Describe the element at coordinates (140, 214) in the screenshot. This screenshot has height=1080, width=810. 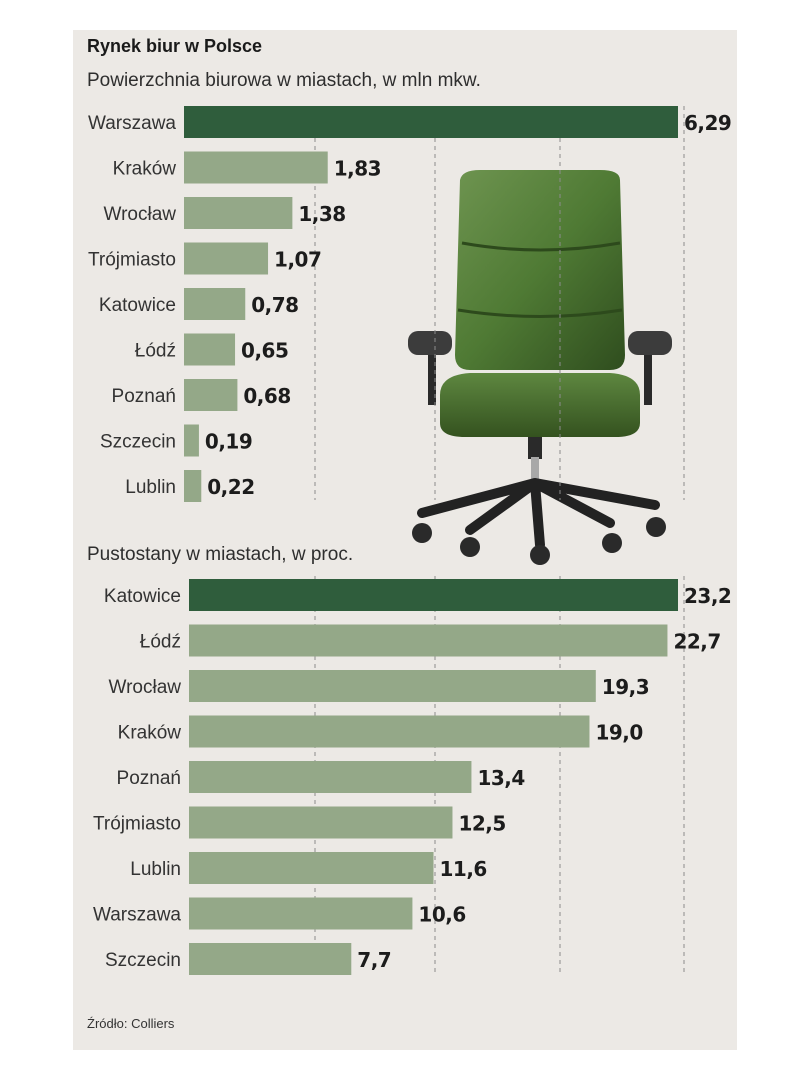
I see `space-category-label: Wrocław` at that location.